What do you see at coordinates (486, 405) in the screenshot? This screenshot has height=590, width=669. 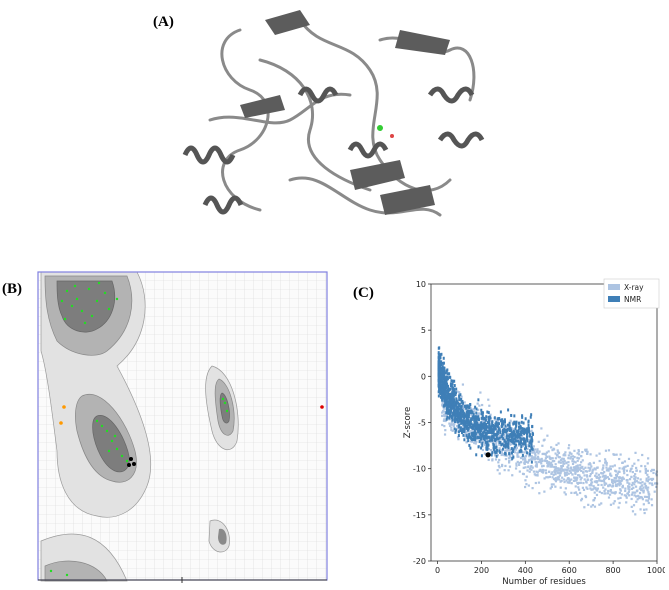 I see `series-nmr-points` at bounding box center [486, 405].